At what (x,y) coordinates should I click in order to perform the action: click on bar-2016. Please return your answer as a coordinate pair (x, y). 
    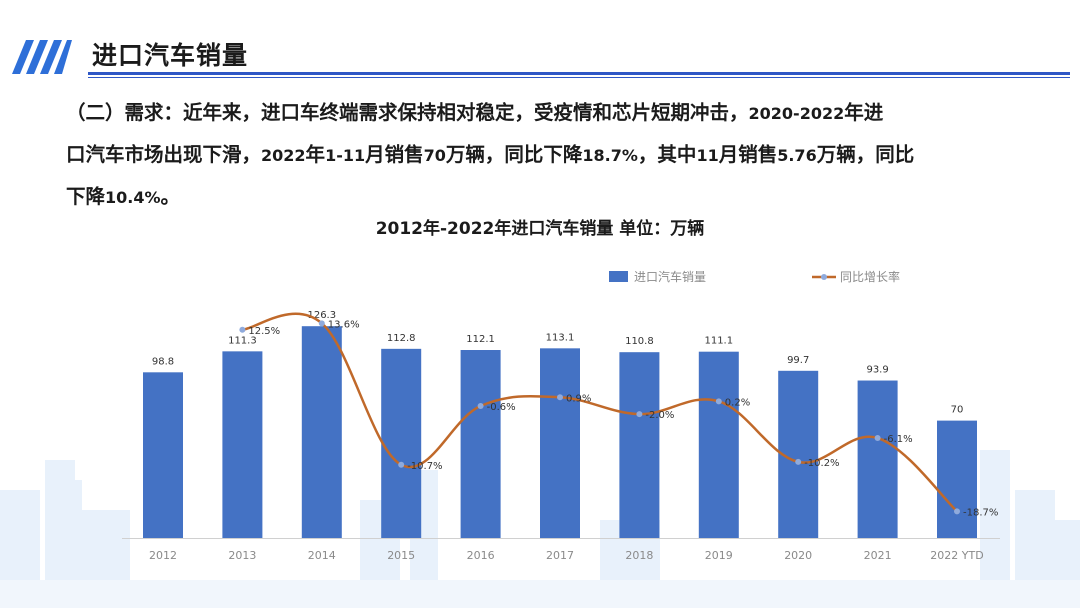
    Looking at the image, I should click on (480, 444).